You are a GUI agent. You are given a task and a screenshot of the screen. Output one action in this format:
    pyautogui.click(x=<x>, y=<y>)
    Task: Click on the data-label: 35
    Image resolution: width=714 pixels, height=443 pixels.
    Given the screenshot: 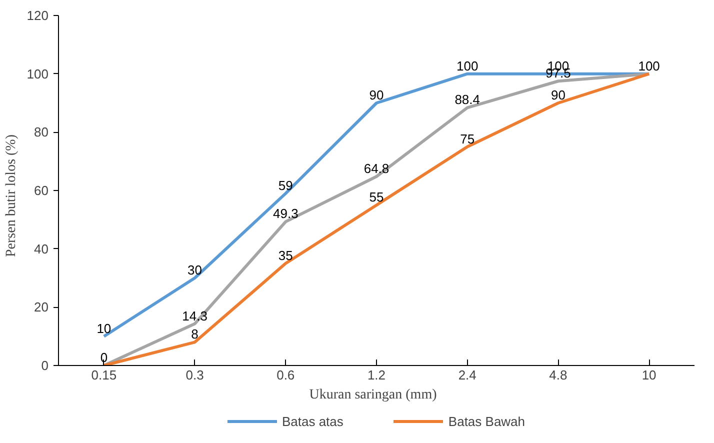 What is the action you would take?
    pyautogui.click(x=285, y=255)
    